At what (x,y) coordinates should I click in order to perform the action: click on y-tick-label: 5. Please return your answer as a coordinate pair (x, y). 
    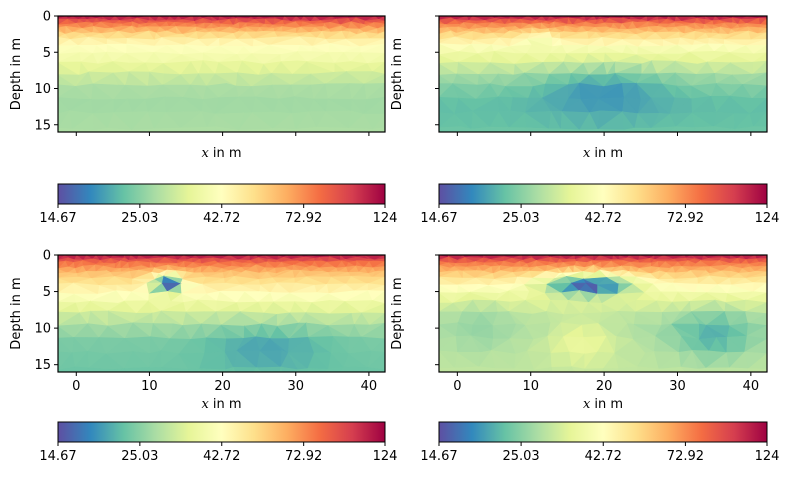
    Looking at the image, I should click on (47, 53).